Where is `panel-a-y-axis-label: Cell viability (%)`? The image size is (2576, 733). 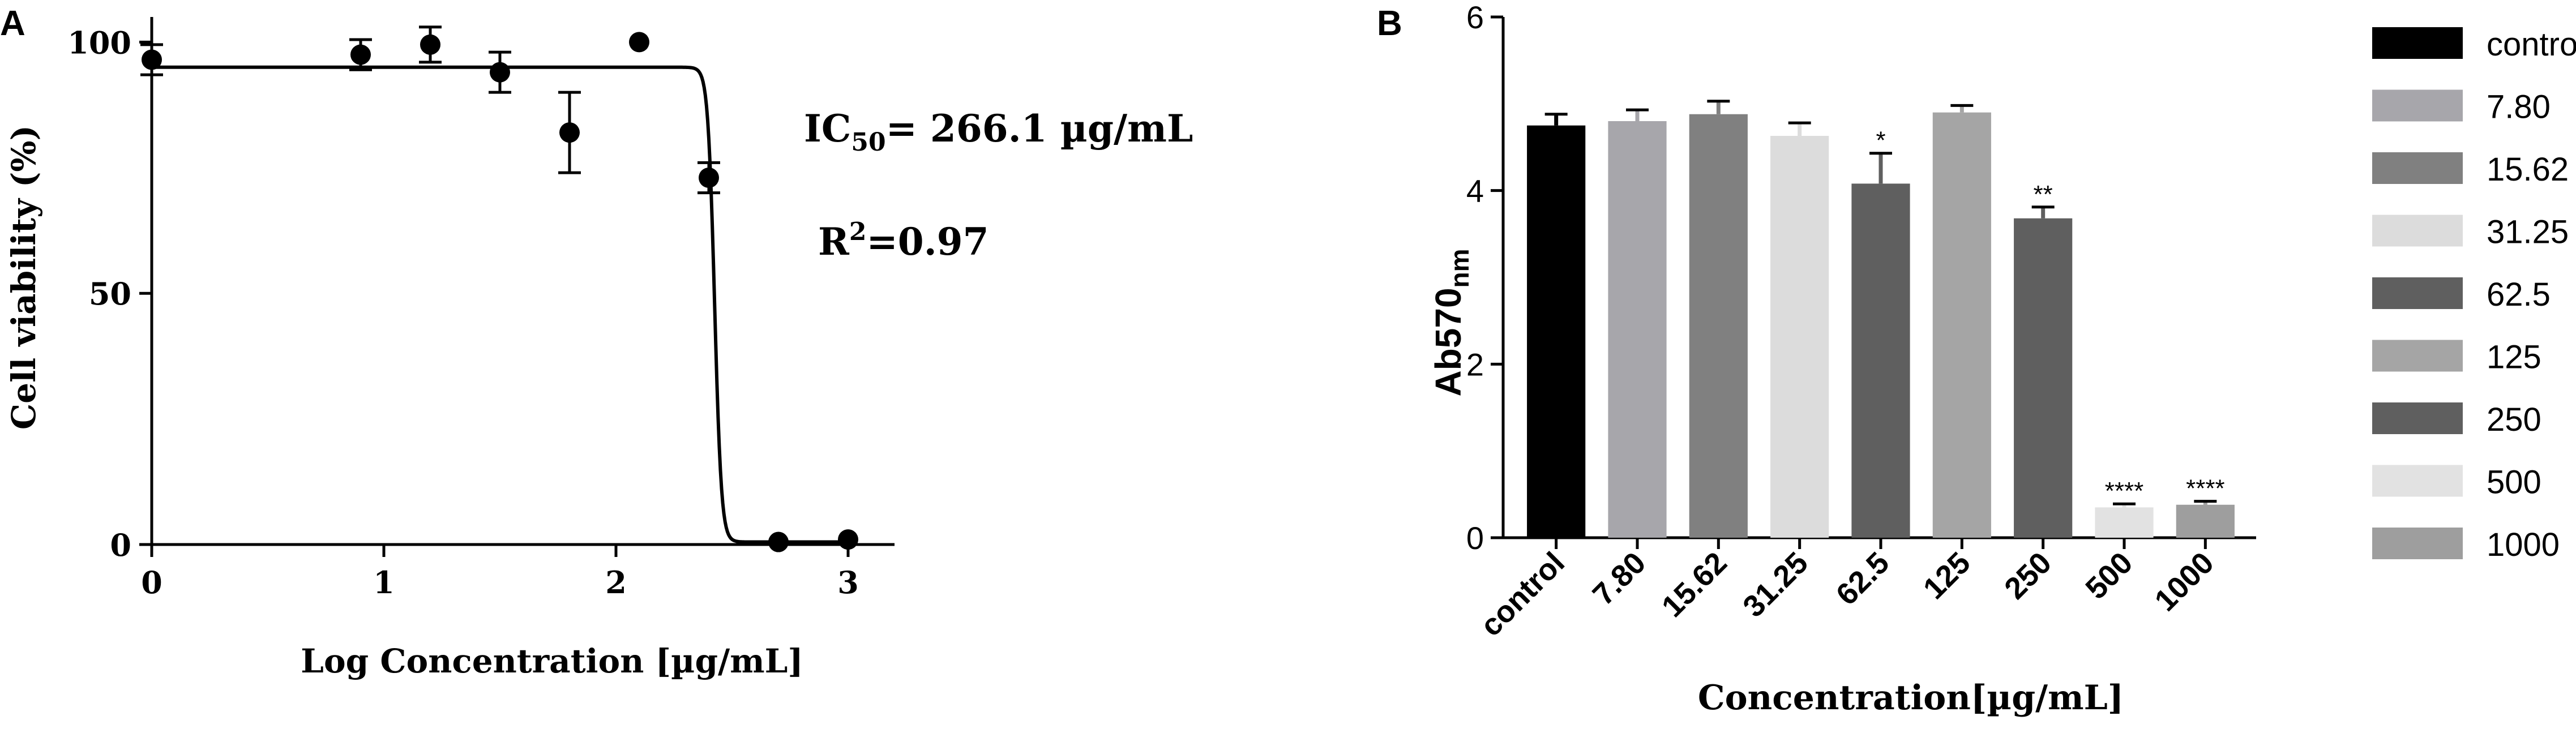
panel-a-y-axis-label: Cell viability (%) is located at coordinates (24, 277).